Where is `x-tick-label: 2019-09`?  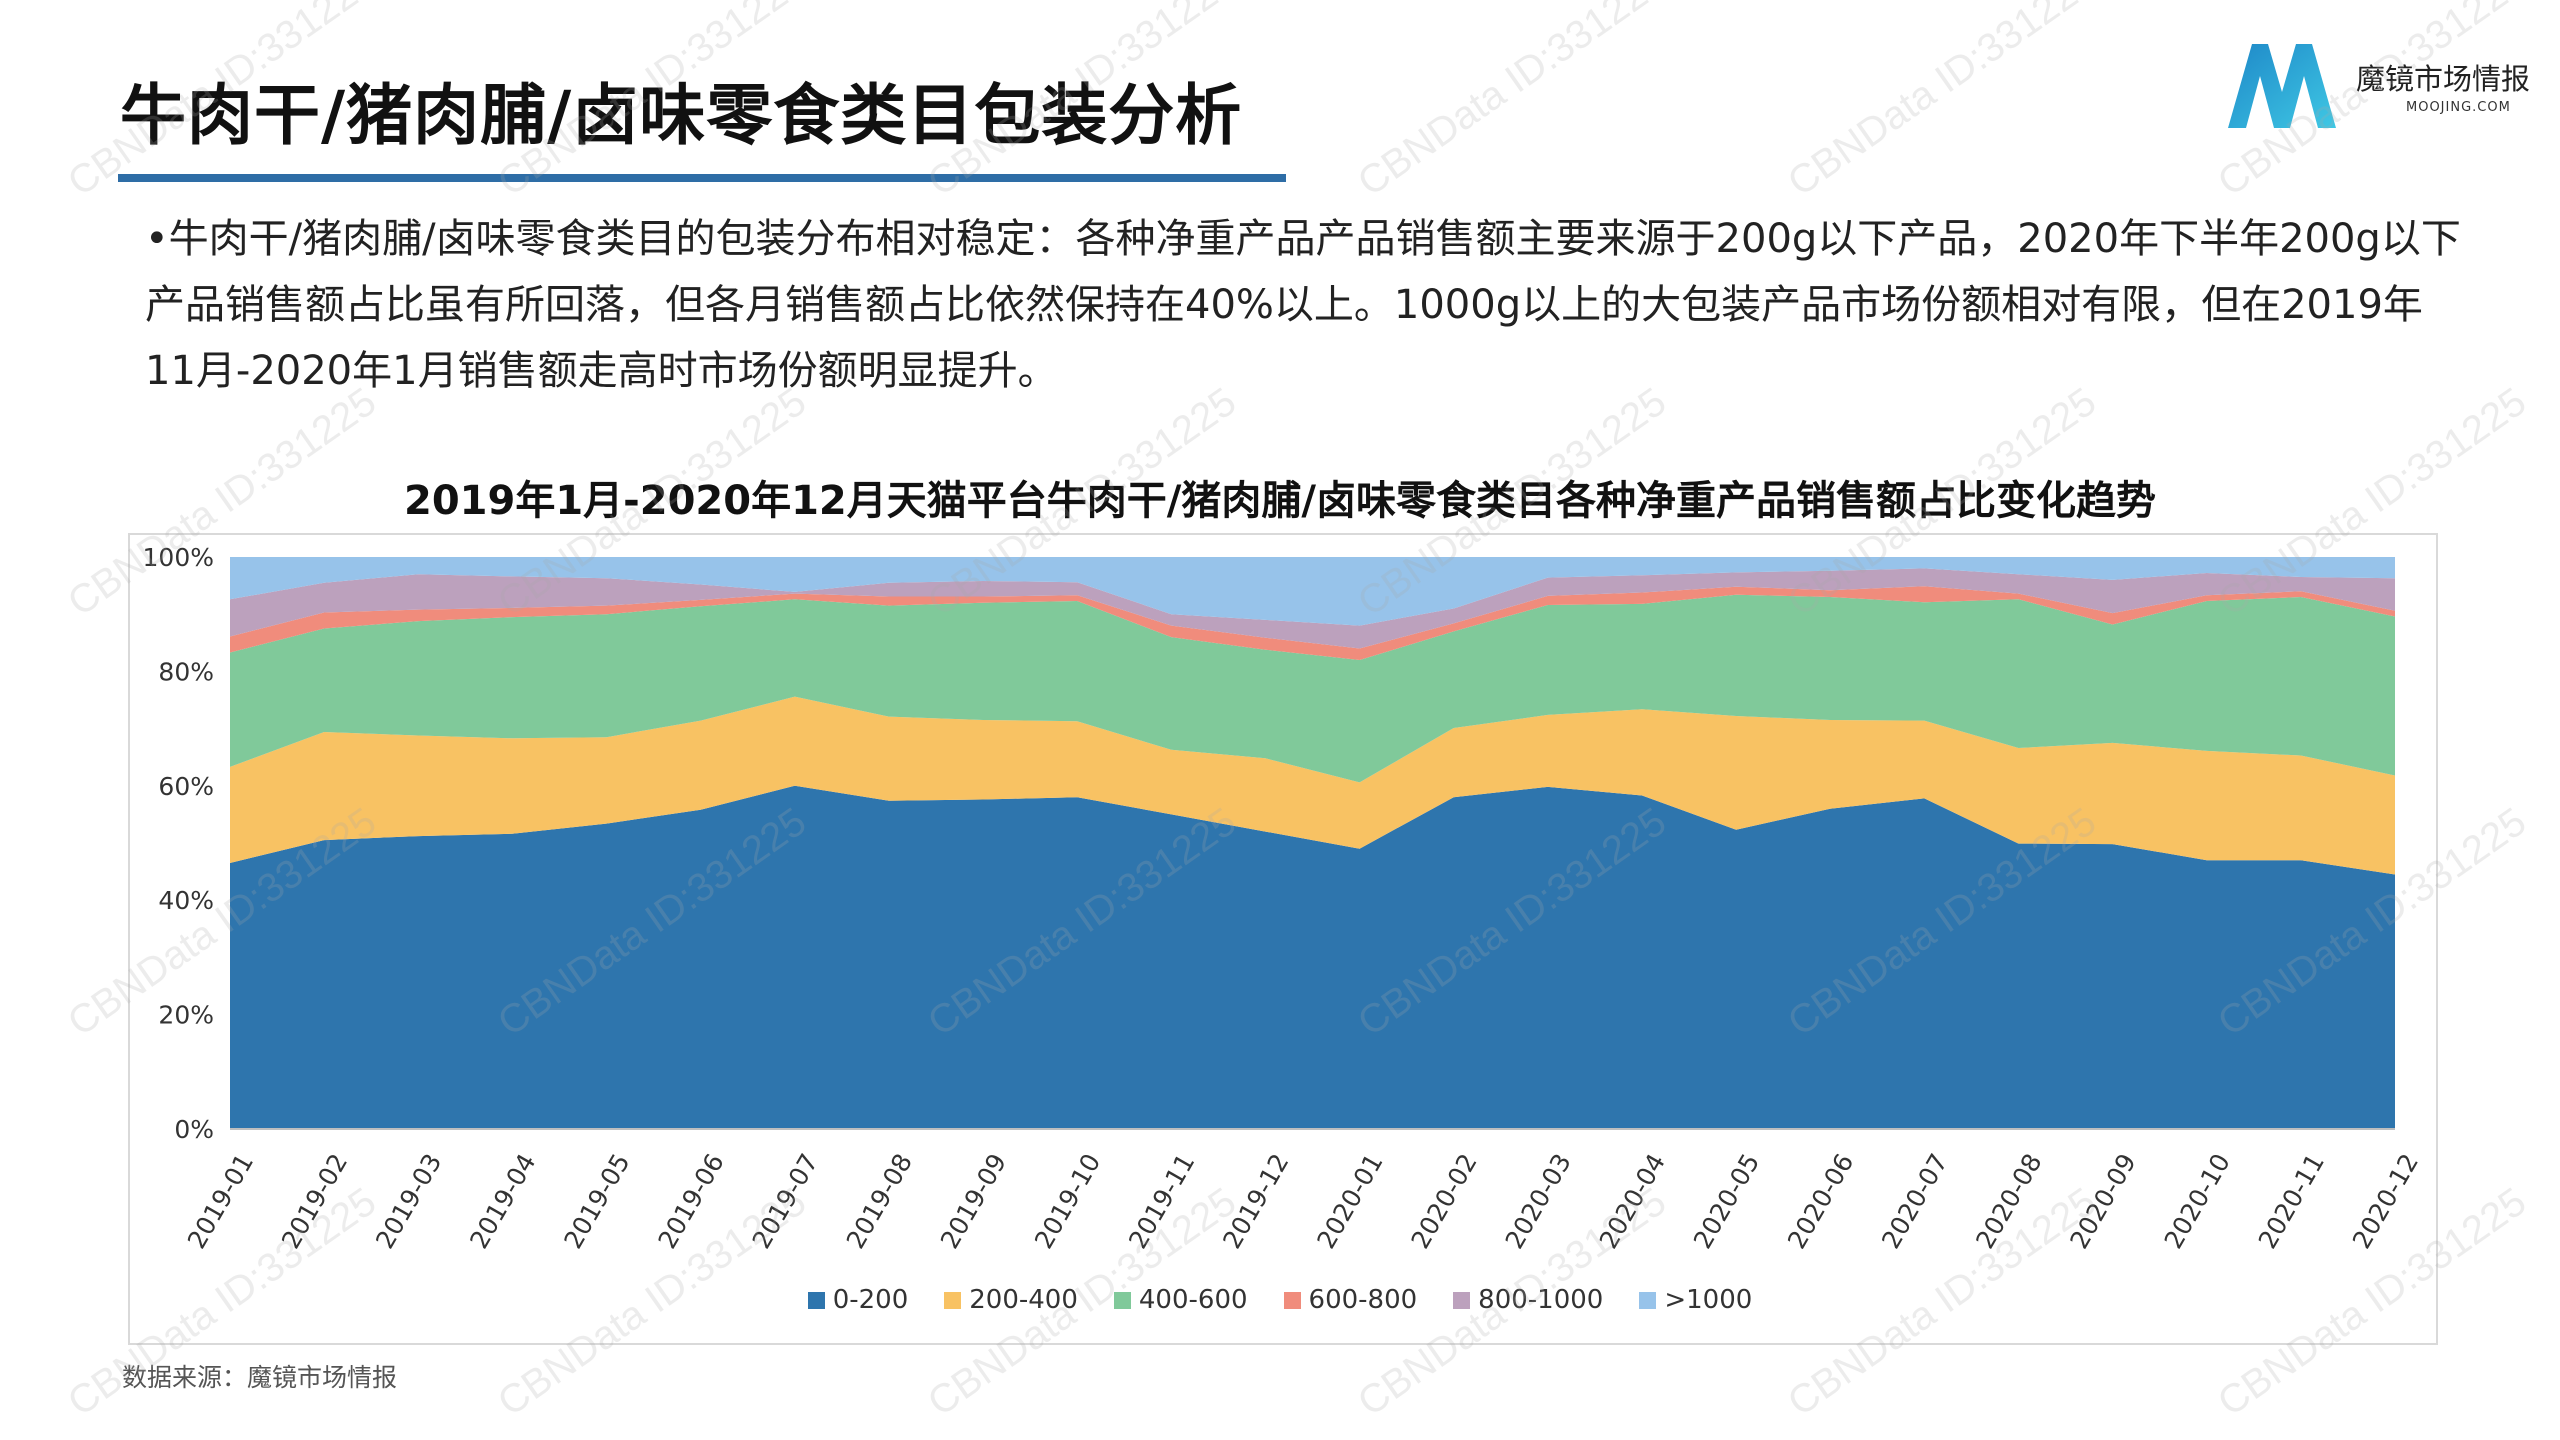
x-tick-label: 2019-09 is located at coordinates (973, 1201).